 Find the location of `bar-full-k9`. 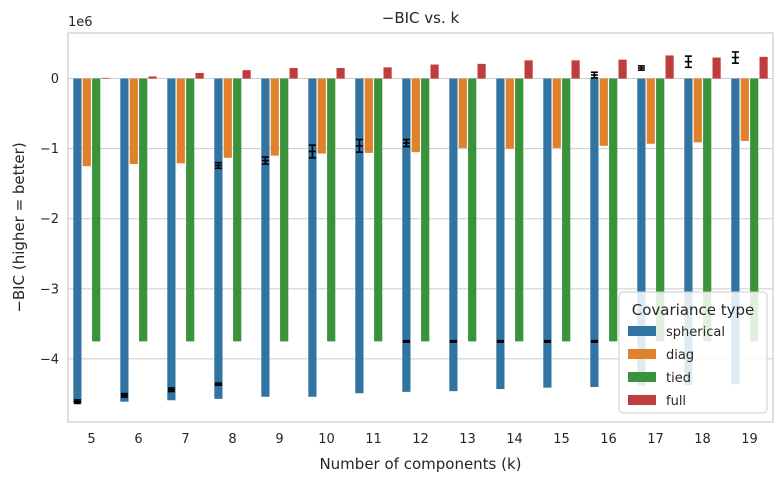

bar-full-k9 is located at coordinates (293, 73).